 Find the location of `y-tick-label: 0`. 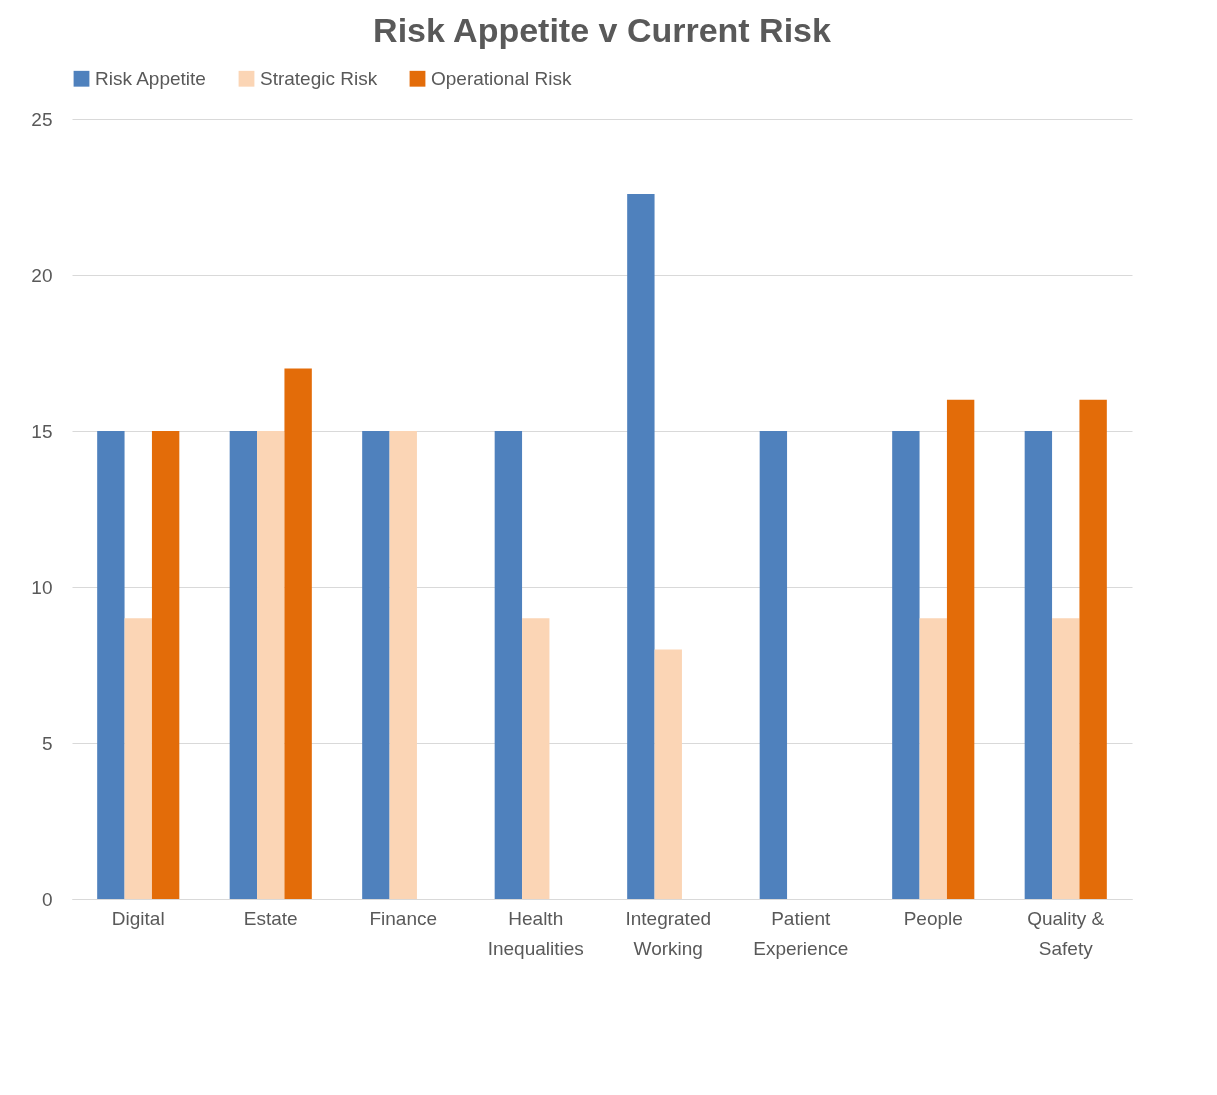

y-tick-label: 0 is located at coordinates (47, 899).